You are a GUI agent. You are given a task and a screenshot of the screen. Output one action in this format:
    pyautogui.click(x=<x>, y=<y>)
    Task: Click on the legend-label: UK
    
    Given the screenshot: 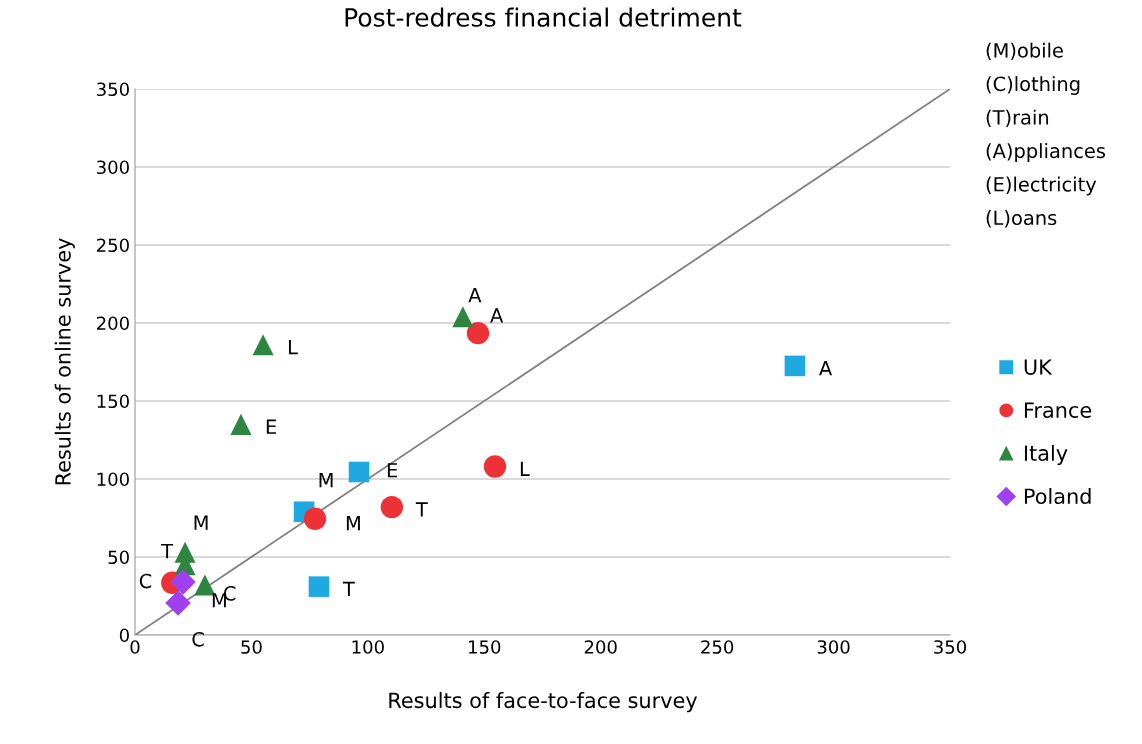 What is the action you would take?
    pyautogui.click(x=1038, y=367)
    